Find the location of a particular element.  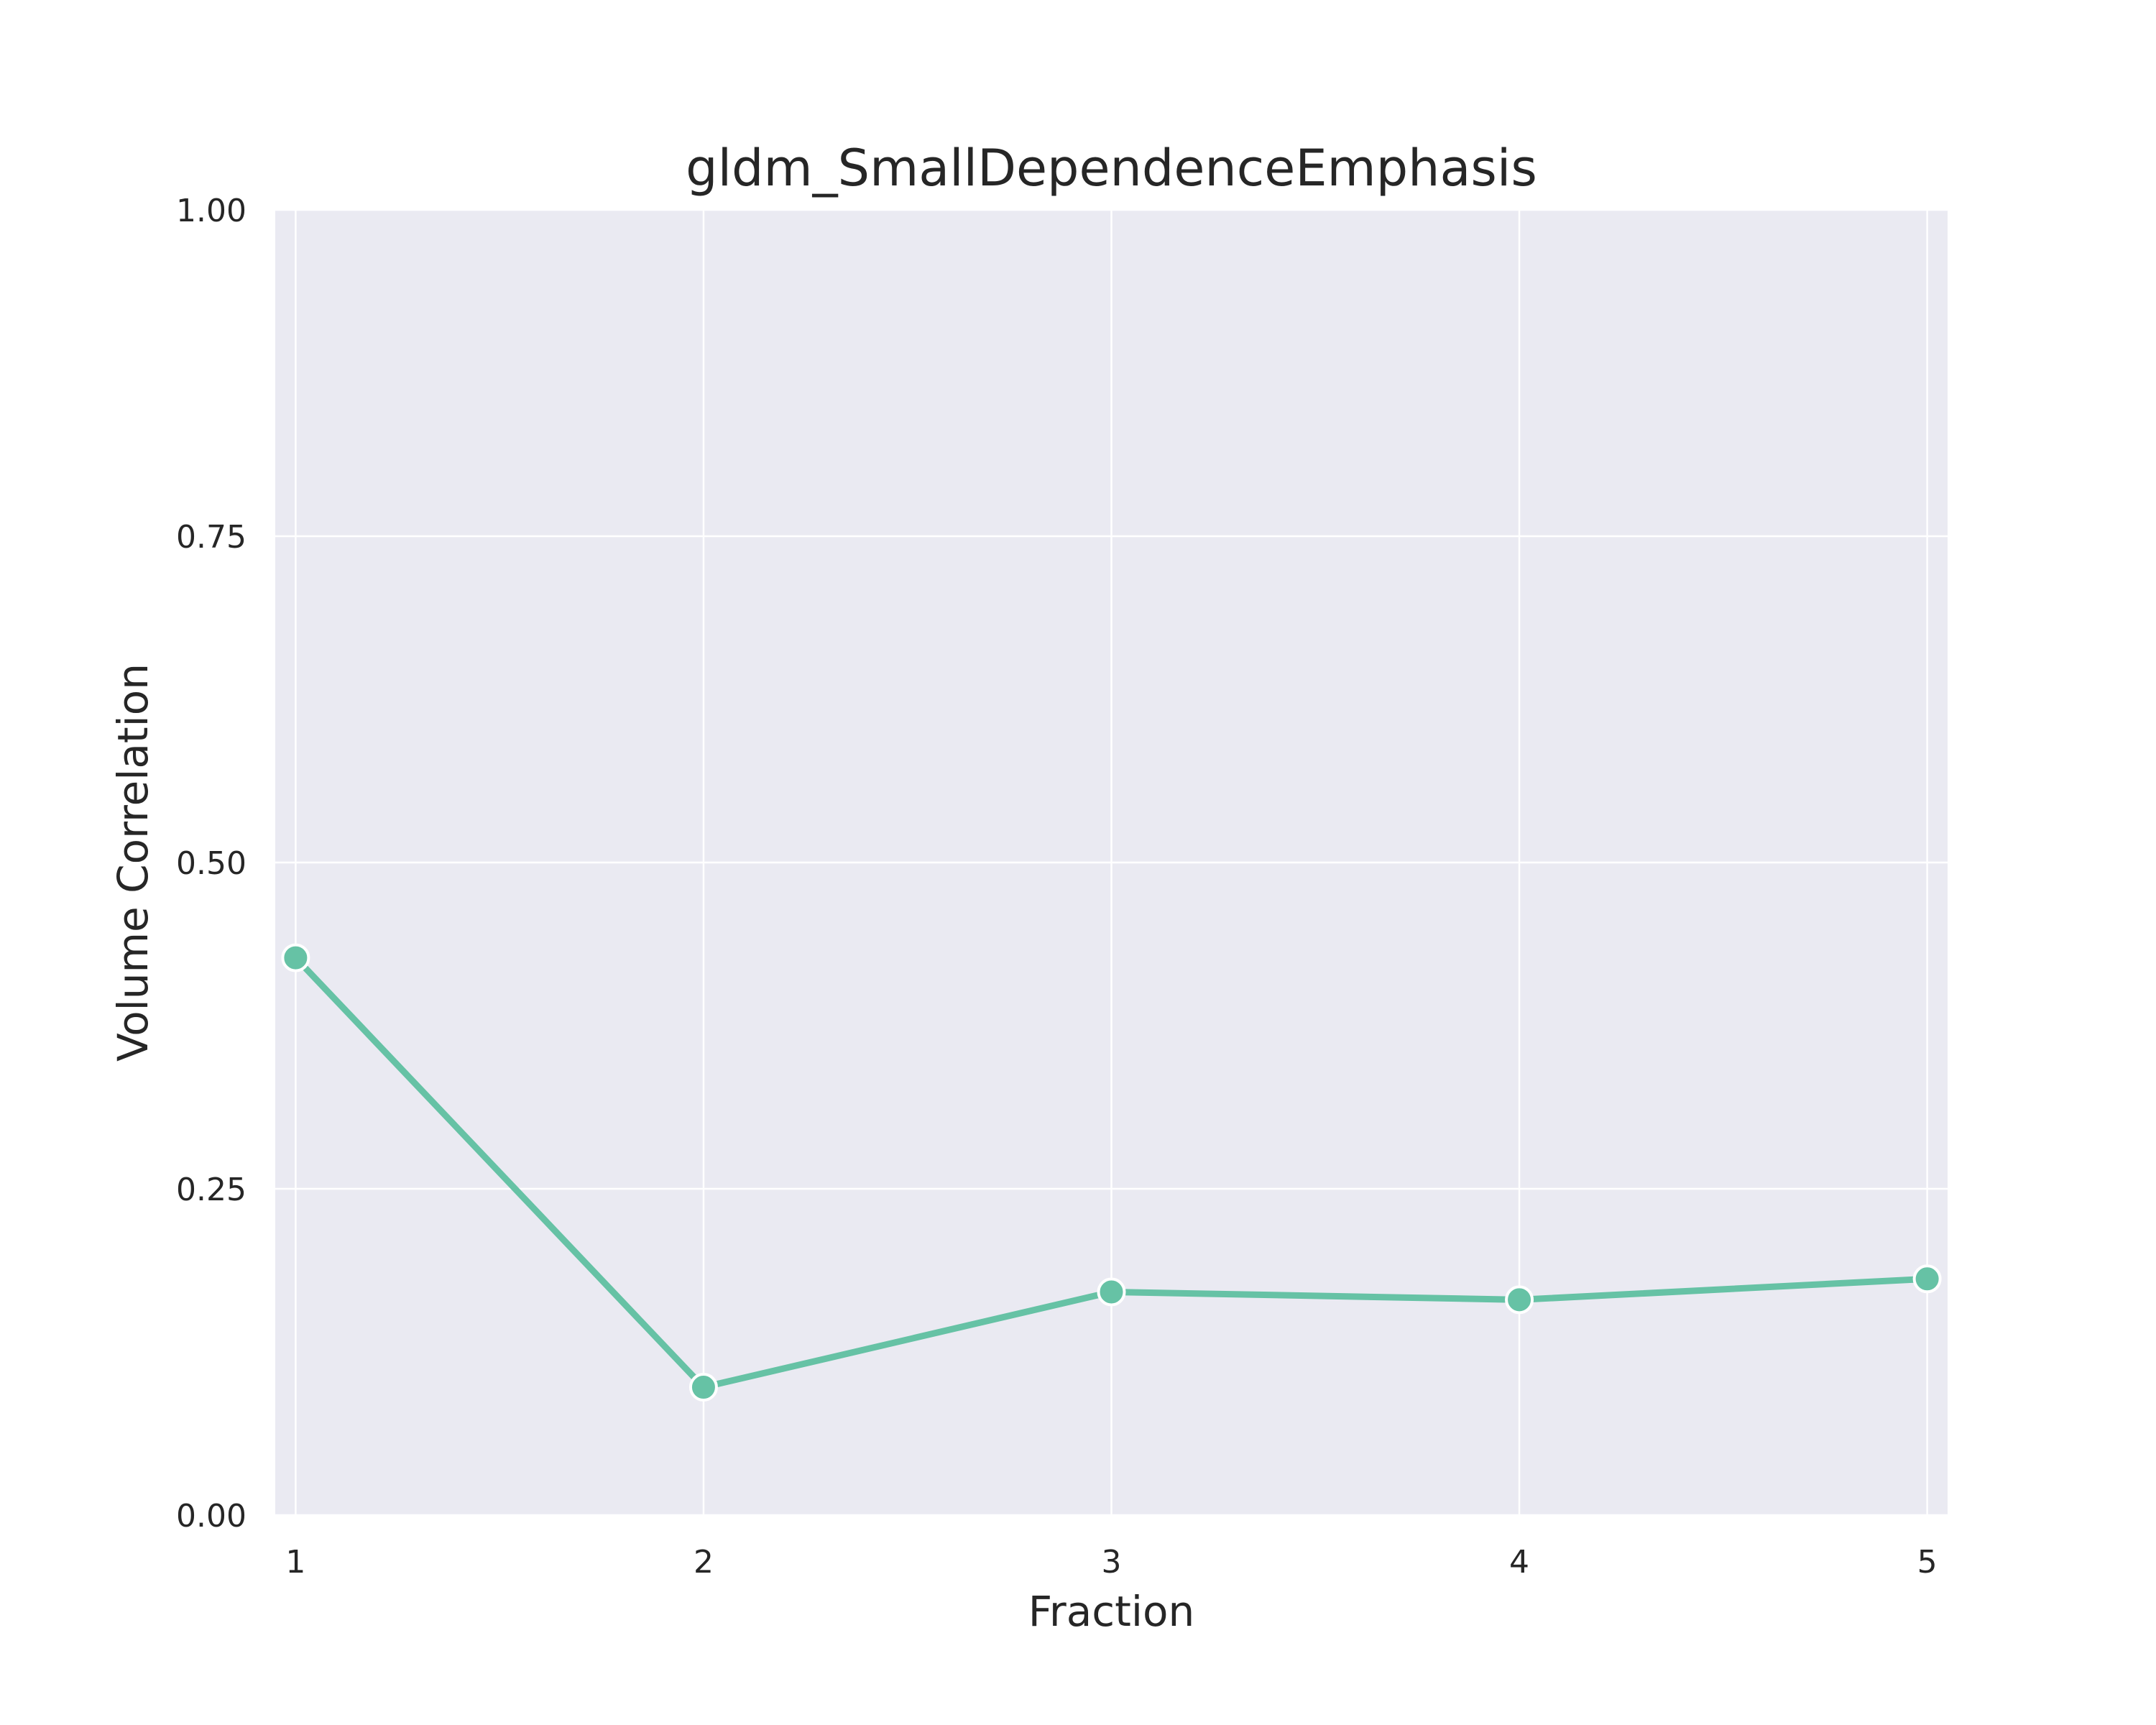

x-tick-label: 4 is located at coordinates (1519, 1562).